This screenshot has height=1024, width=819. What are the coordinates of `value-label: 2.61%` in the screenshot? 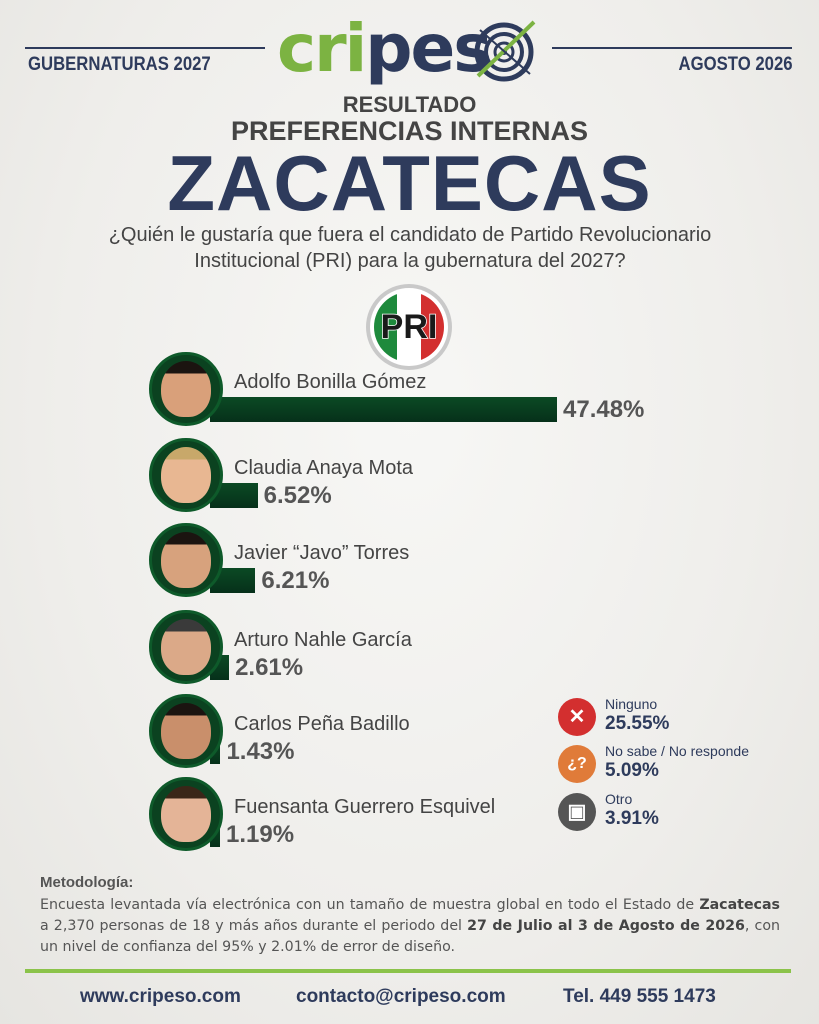 It's located at (269, 667).